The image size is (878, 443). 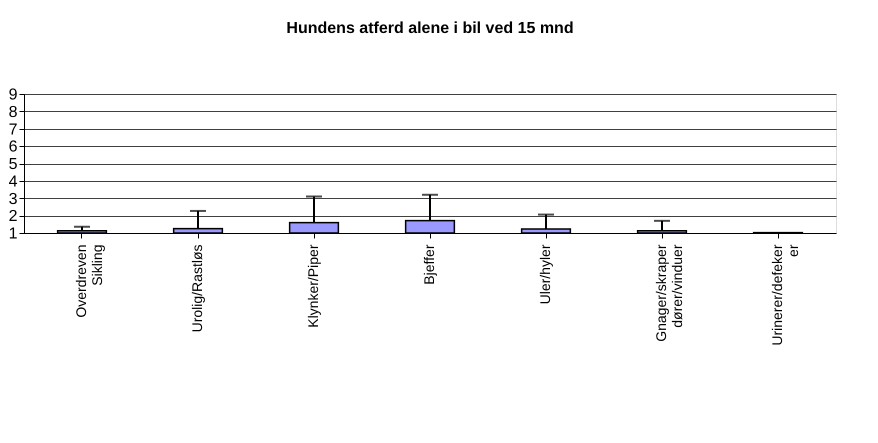 I want to click on x-tick-label: Bjeffer, so click(x=429, y=264).